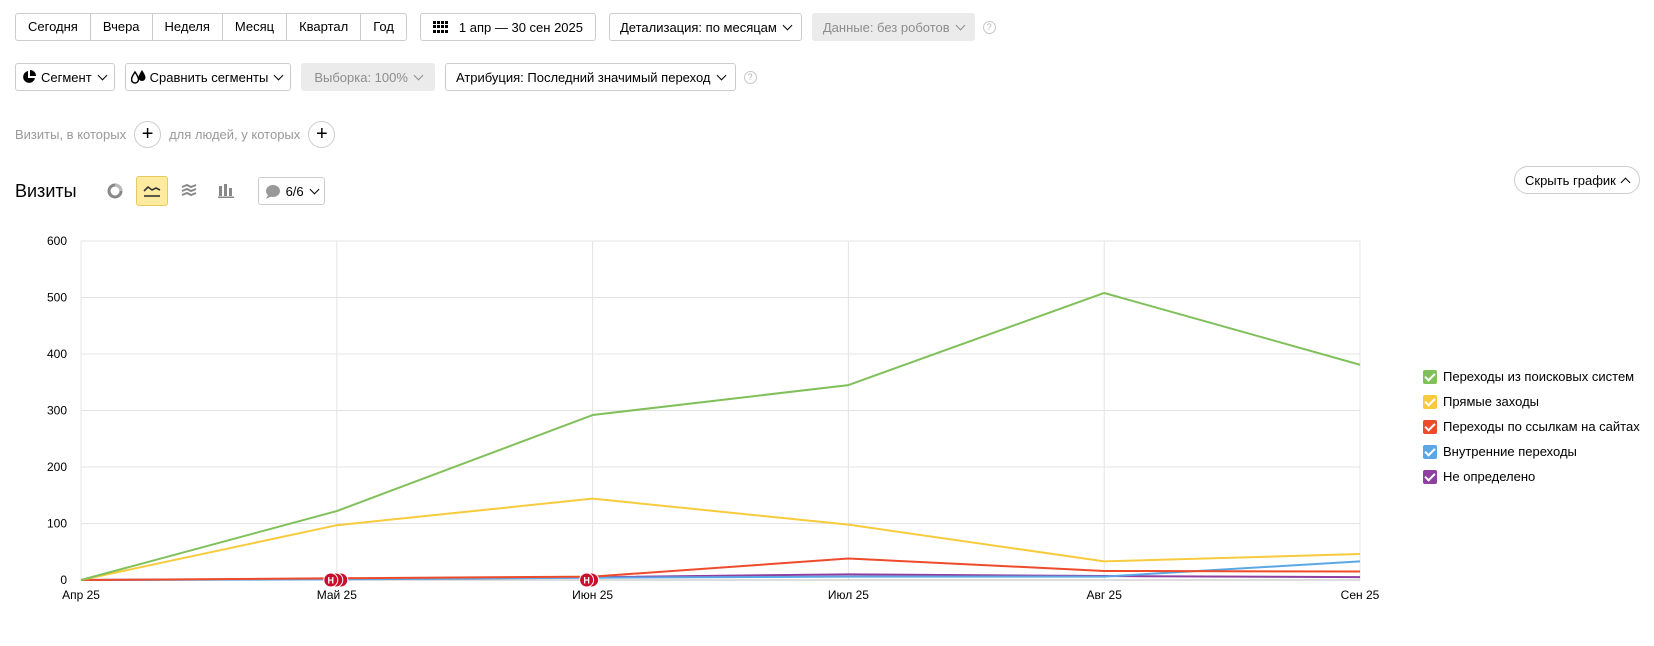 The height and width of the screenshot is (646, 1654). I want to click on period-year-button: Год, so click(383, 26).